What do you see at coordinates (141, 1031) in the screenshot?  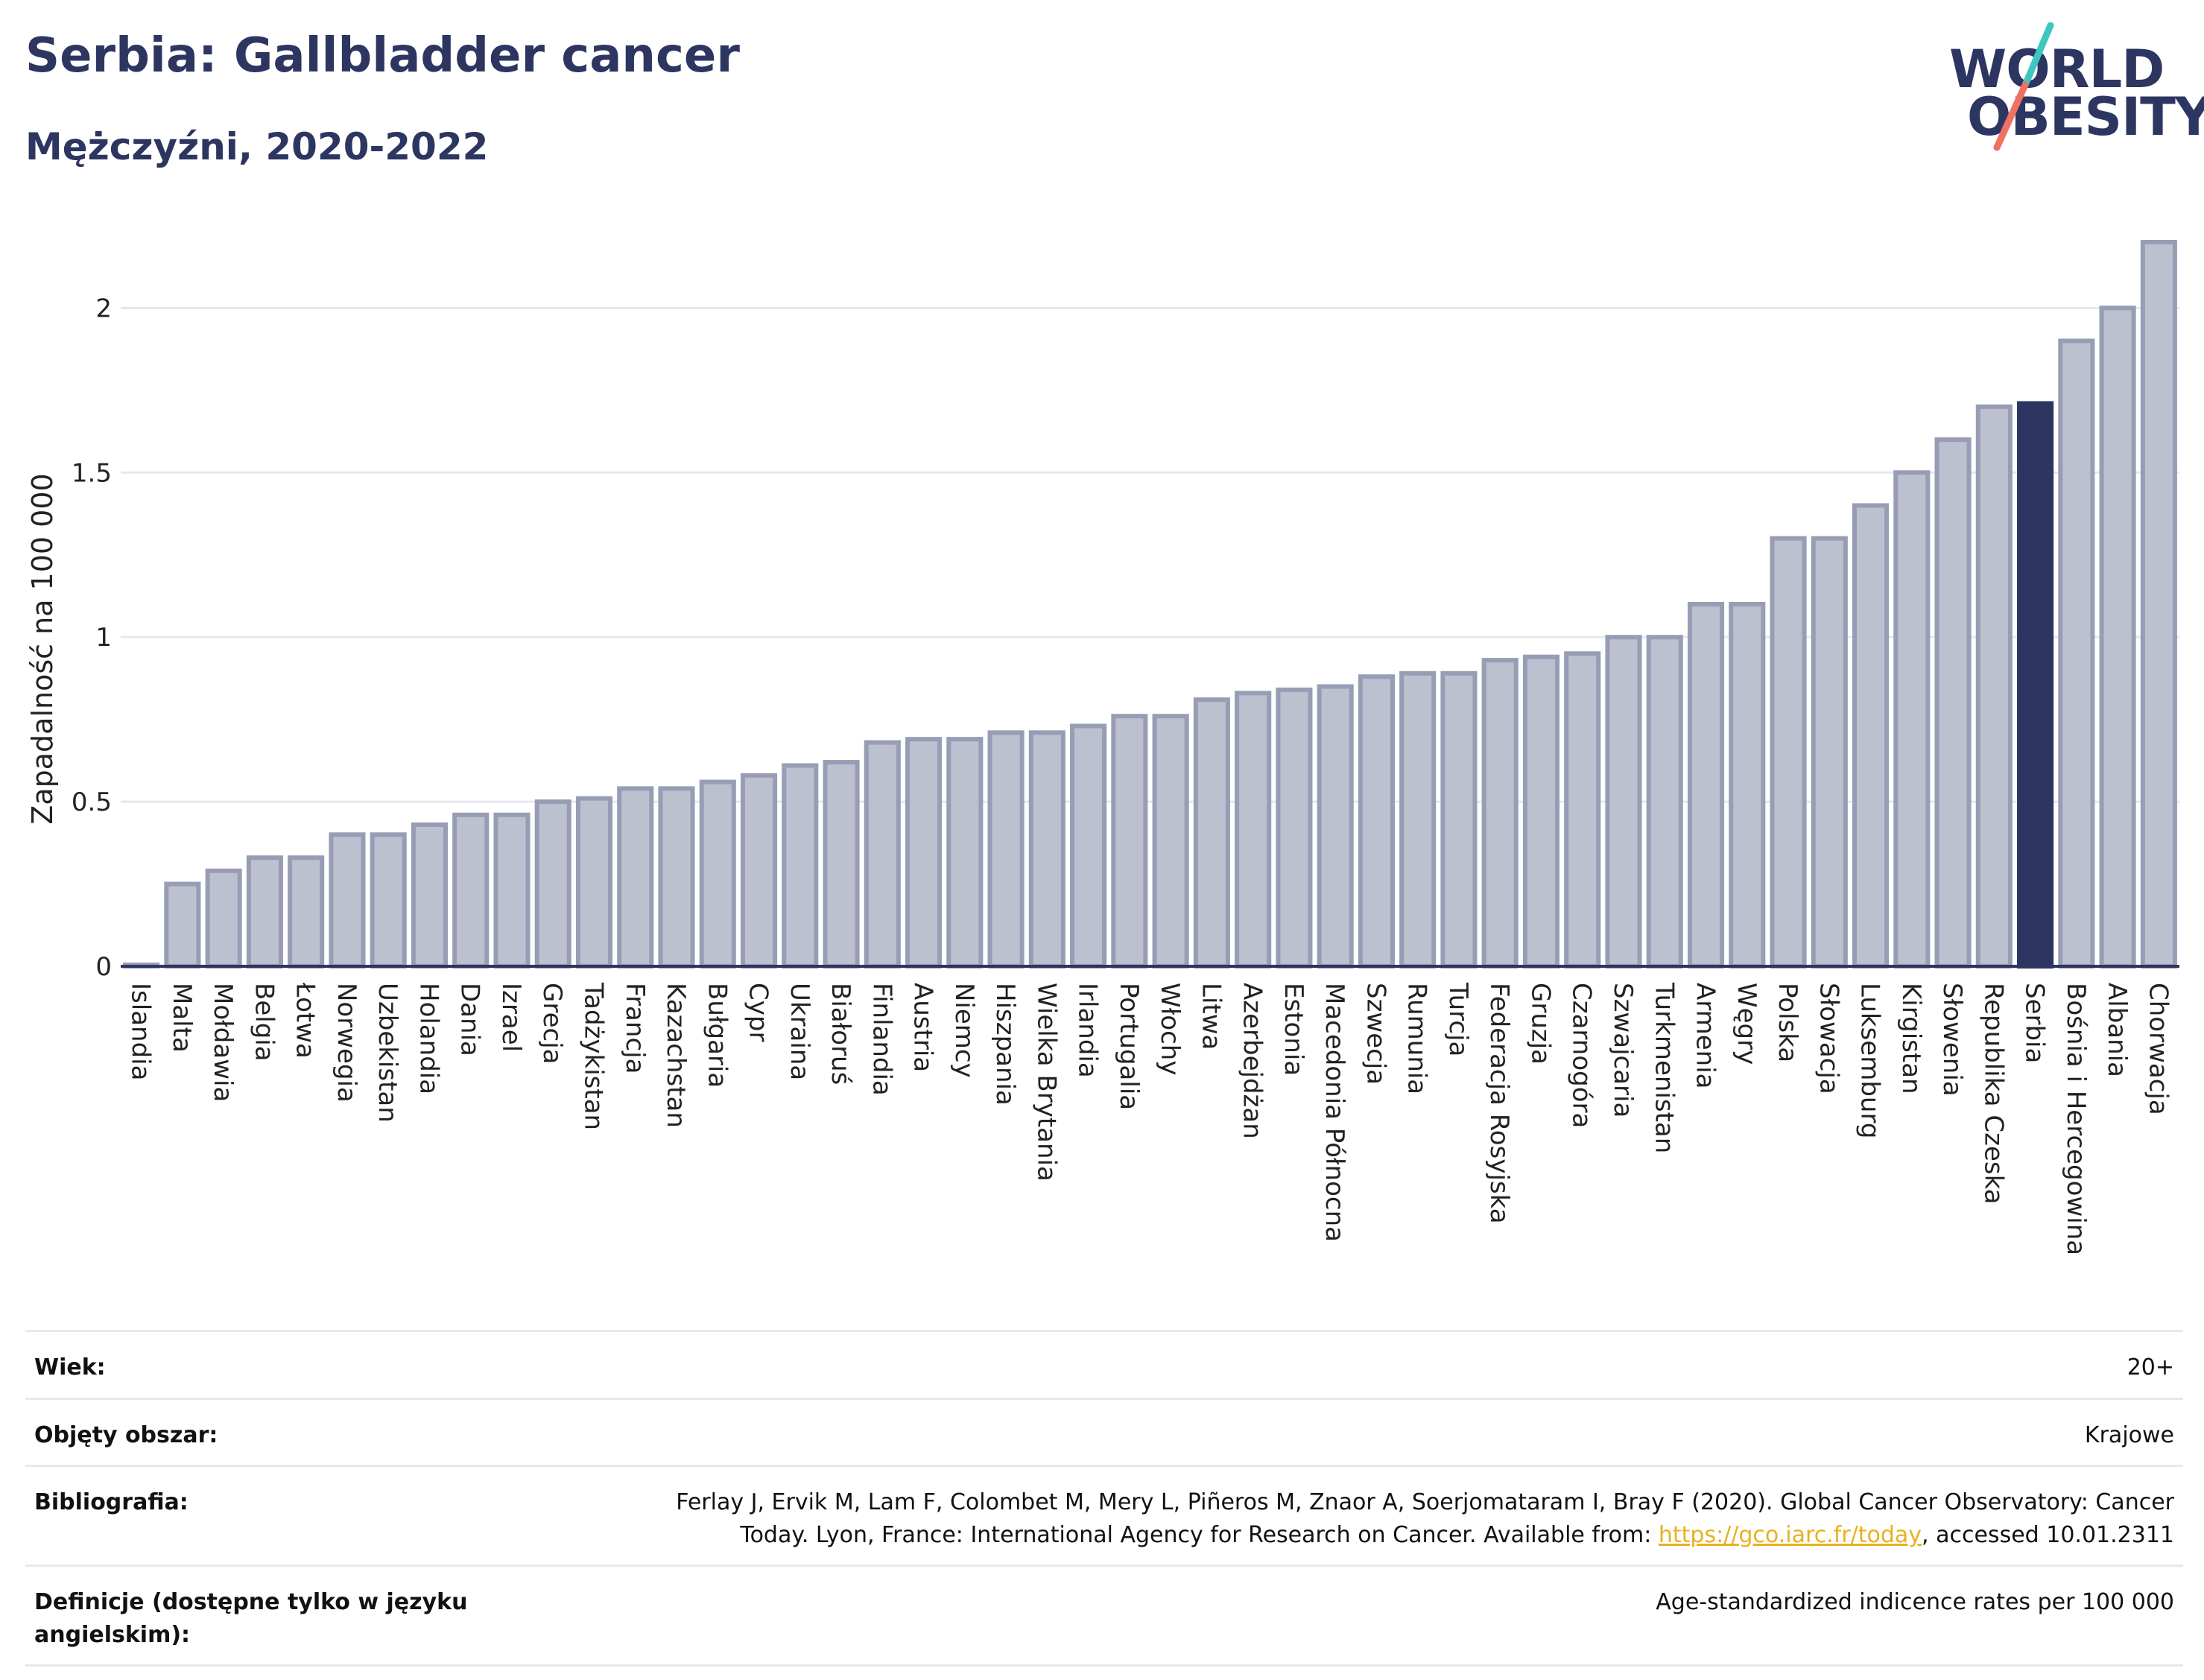 I see `x-tick-label: Islandia` at bounding box center [141, 1031].